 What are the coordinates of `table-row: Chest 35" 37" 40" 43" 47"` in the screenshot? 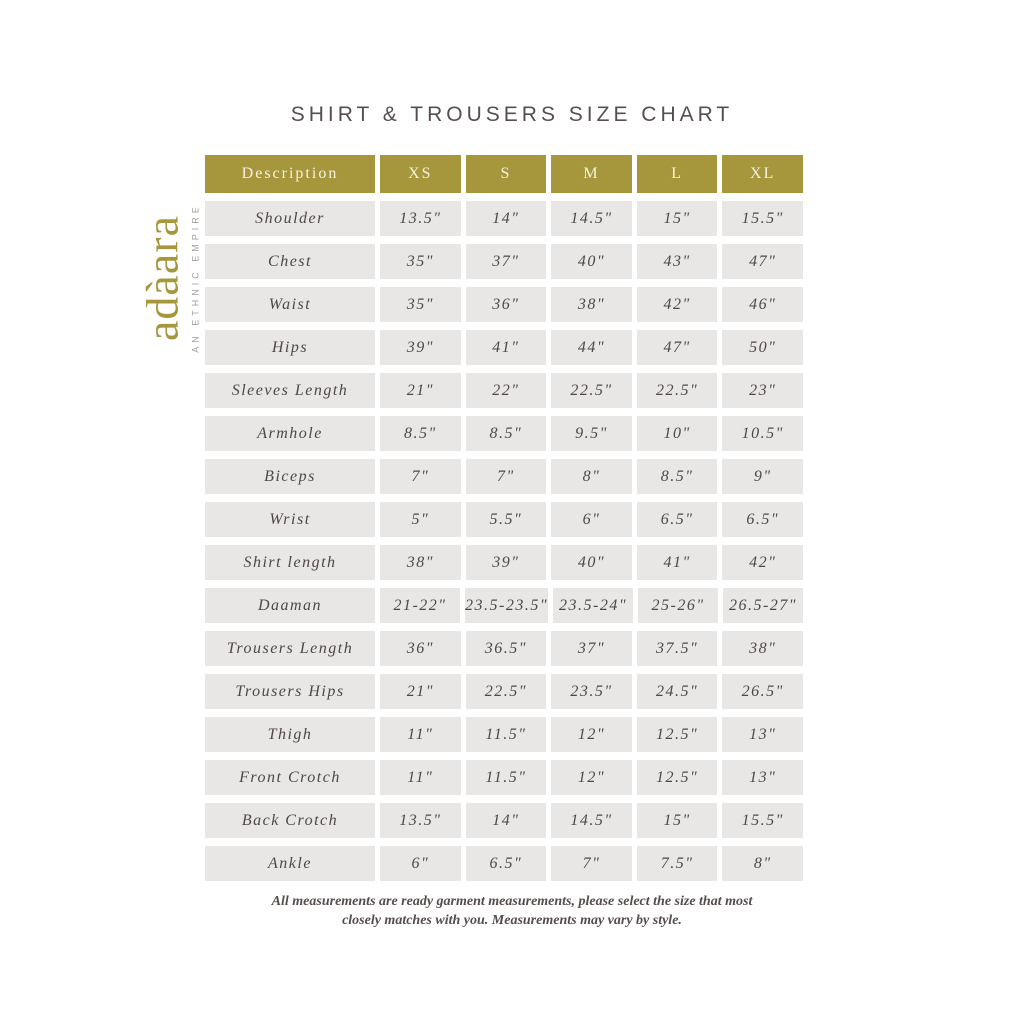 It's located at (504, 261).